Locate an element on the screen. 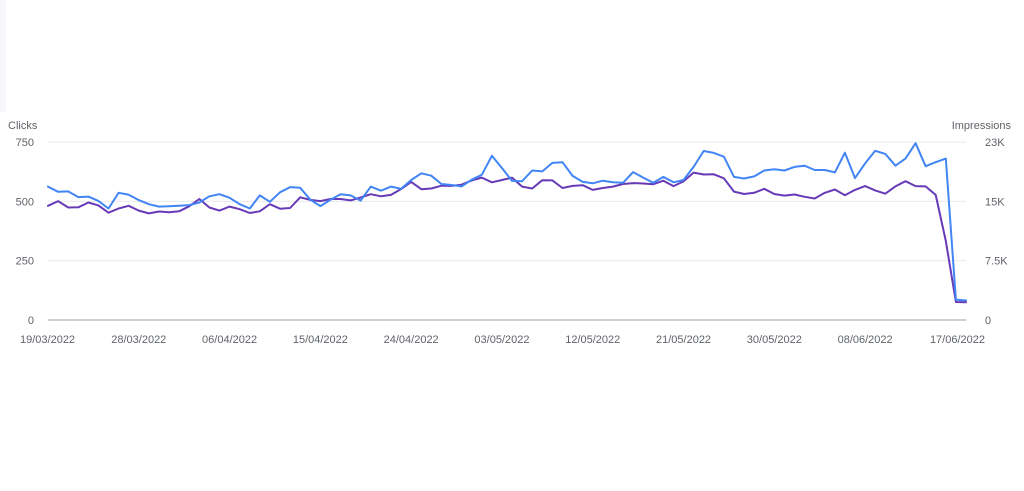 The width and height of the screenshot is (1024, 491). y-right-tick-label: 15K is located at coordinates (995, 202).